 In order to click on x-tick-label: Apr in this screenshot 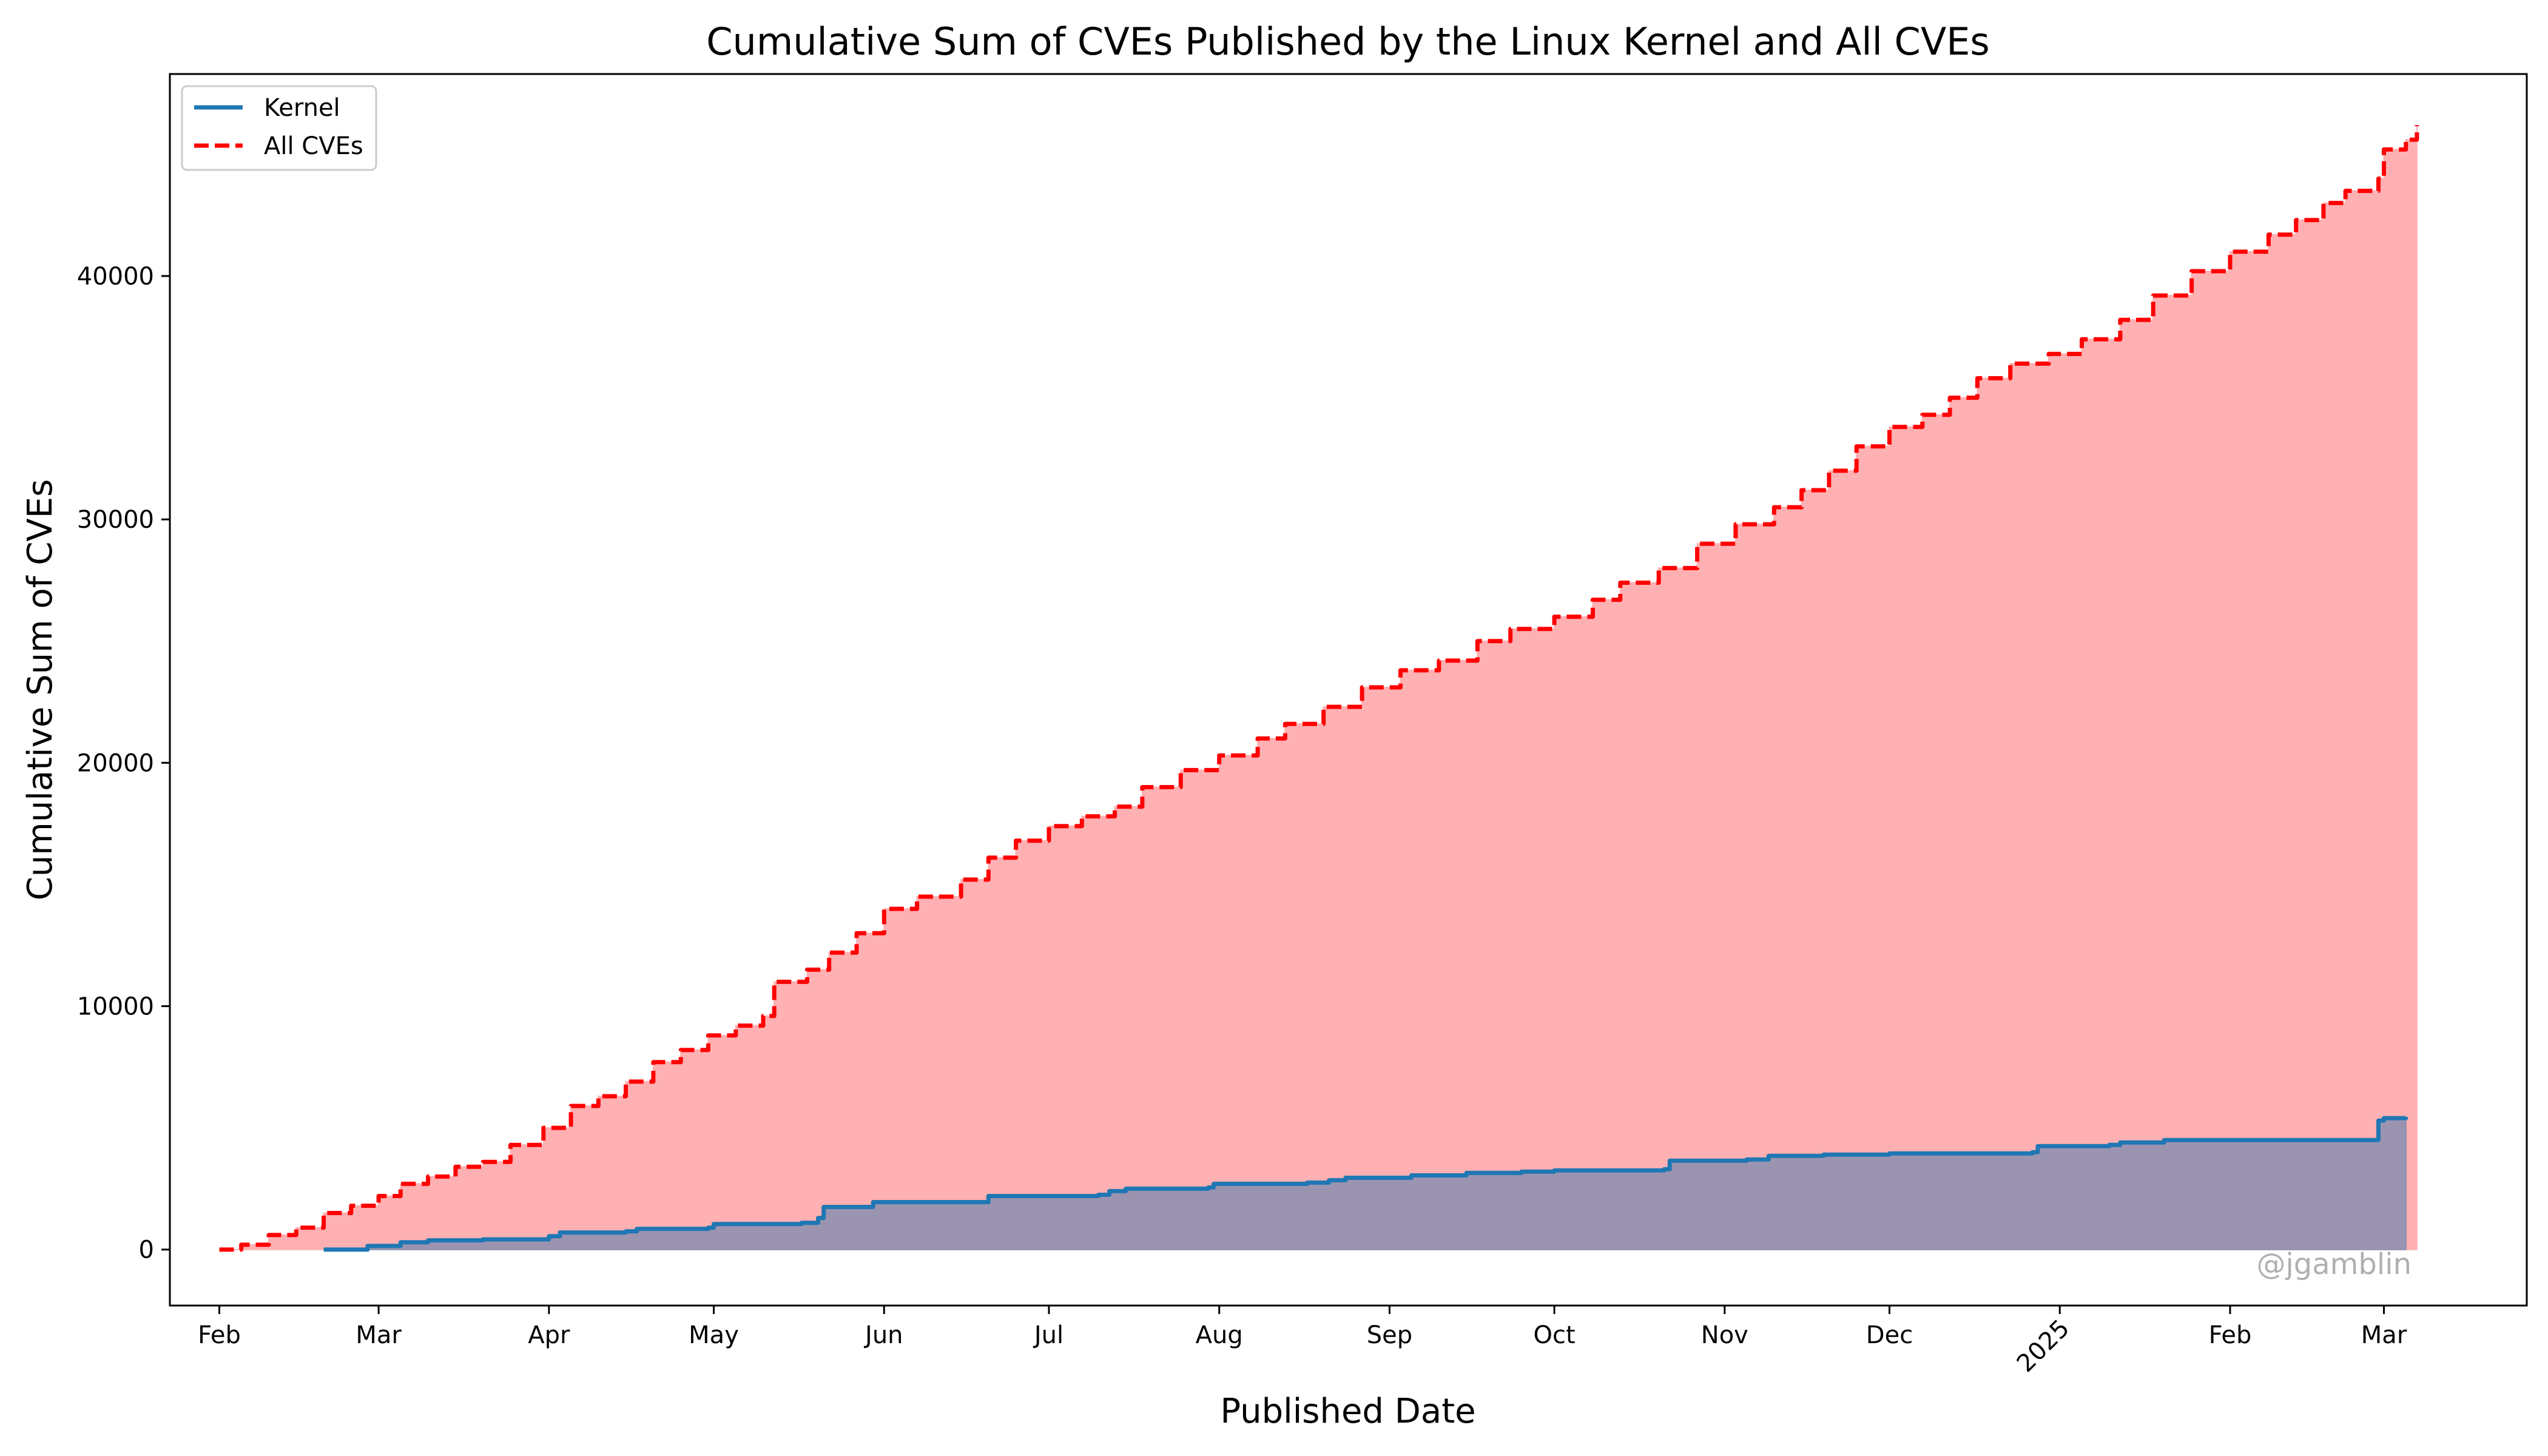, I will do `click(549, 1335)`.